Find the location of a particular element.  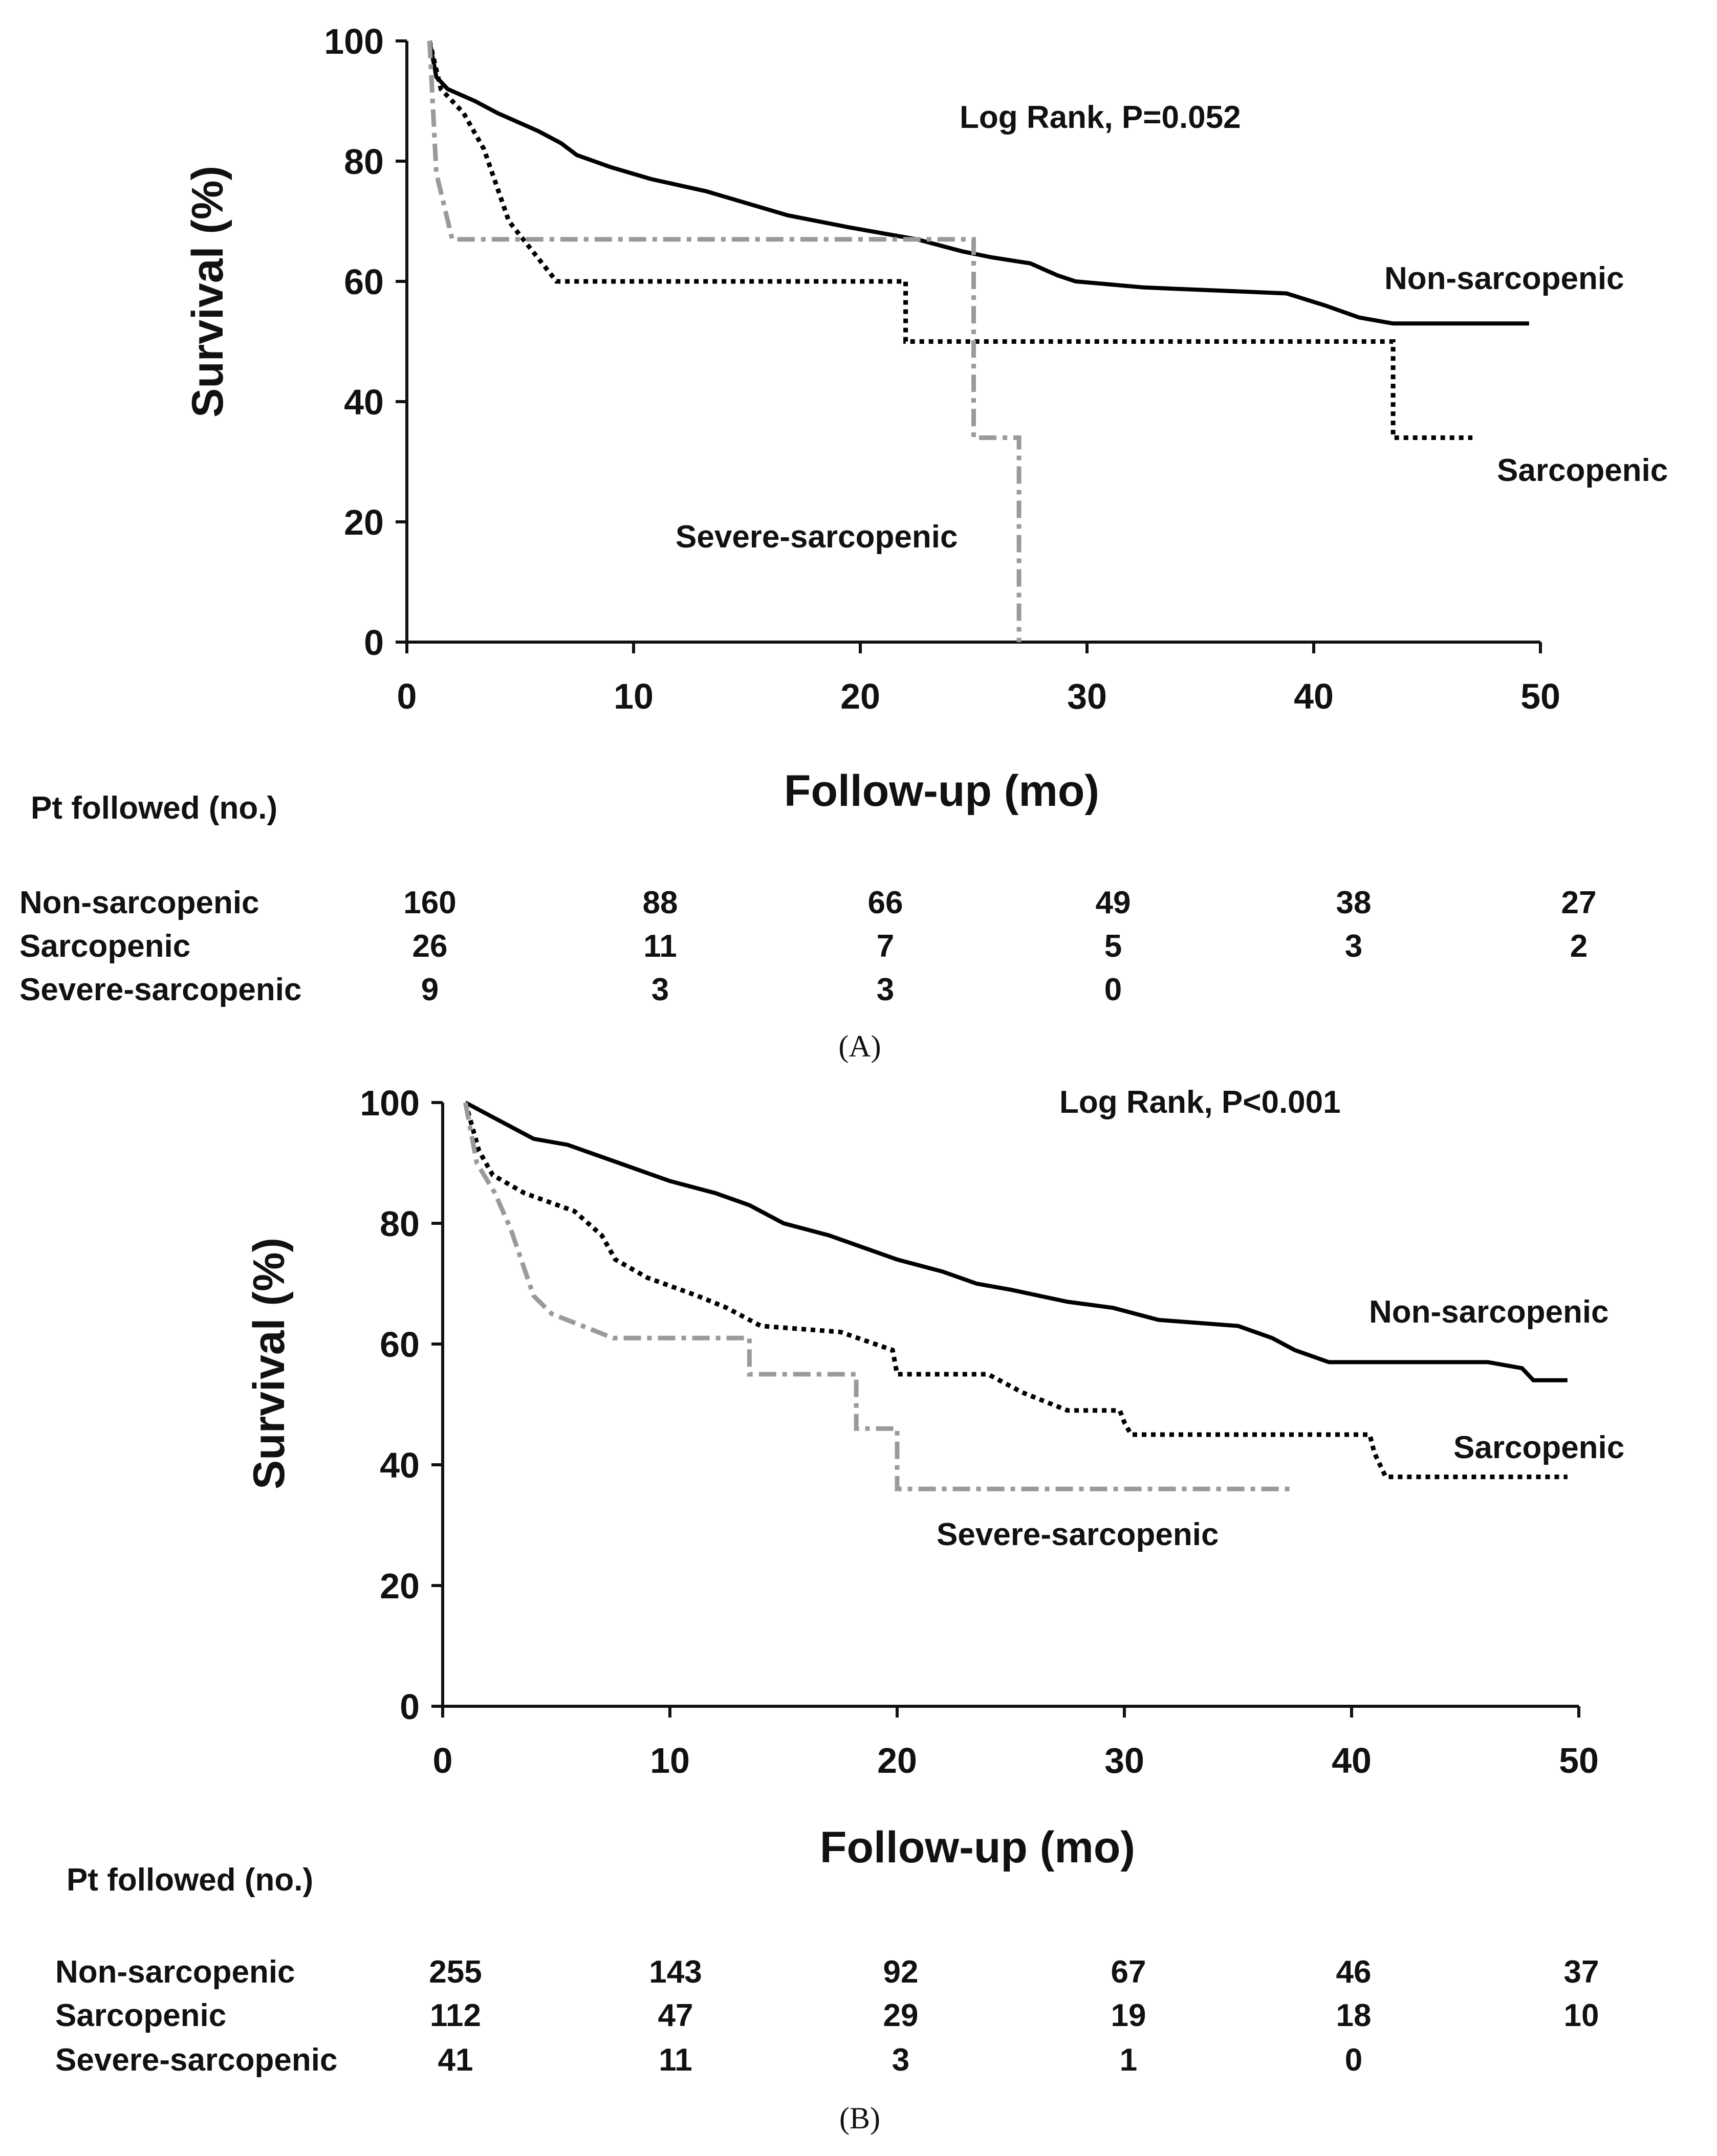

panel-a-label-sarcopenic: Sarcopenic is located at coordinates (1582, 470).